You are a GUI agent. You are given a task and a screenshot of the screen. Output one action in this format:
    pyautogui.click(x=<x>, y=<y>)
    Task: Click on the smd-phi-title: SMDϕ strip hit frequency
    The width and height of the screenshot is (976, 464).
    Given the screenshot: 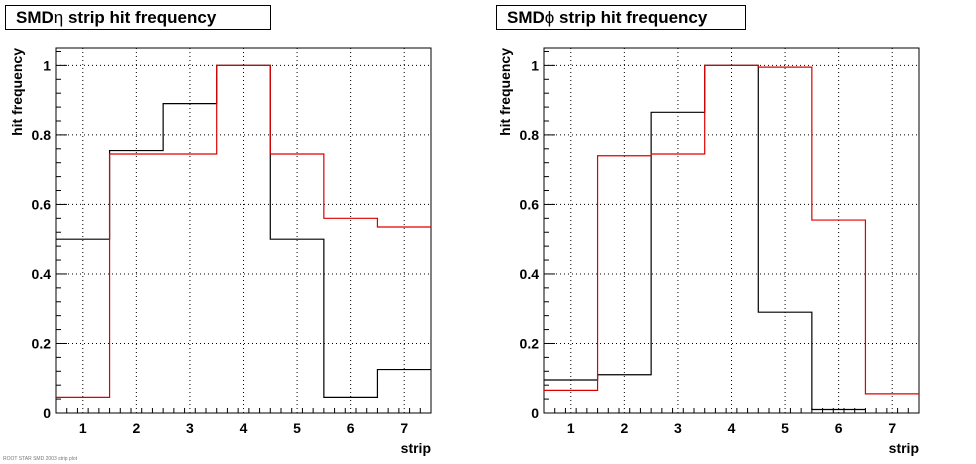 What is the action you would take?
    pyautogui.click(x=621, y=17)
    